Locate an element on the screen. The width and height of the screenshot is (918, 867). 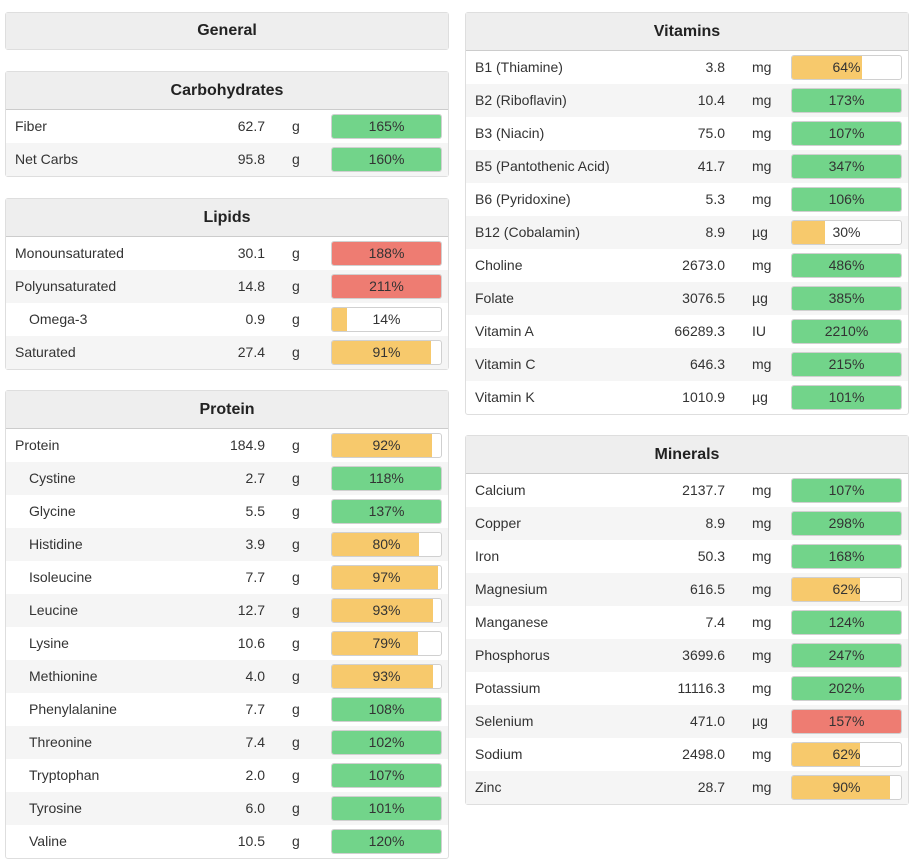
nutrient-name: B12 (Cobalamin) is located at coordinates (528, 232).